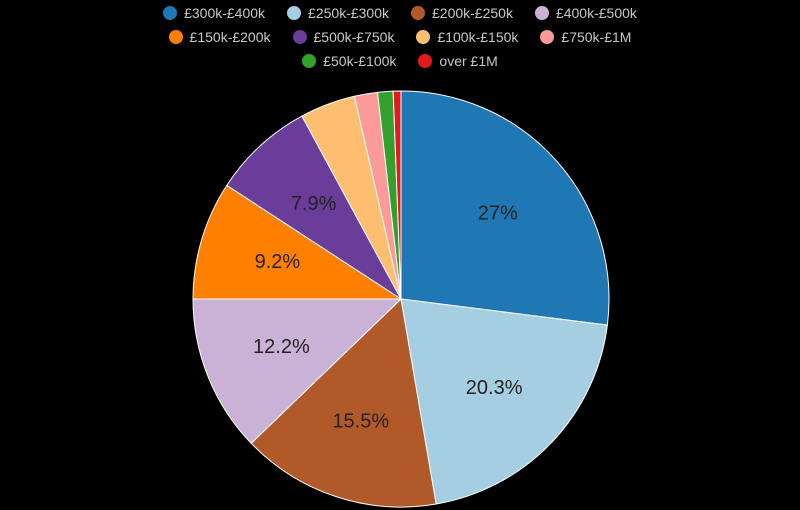 Image resolution: width=800 pixels, height=510 pixels. Describe the element at coordinates (354, 37) in the screenshot. I see `legend-label: £500k-£750k` at that location.